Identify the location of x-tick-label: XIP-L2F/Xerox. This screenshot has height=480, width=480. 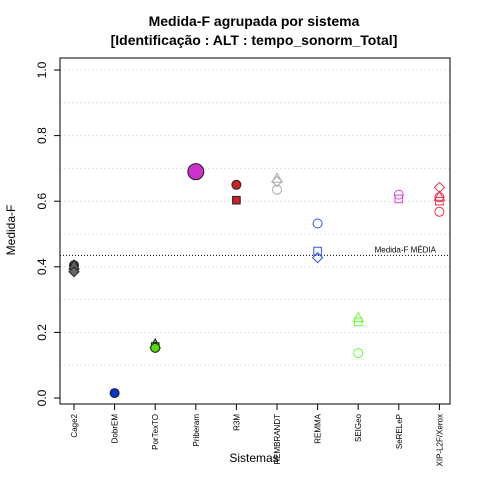
(439, 440).